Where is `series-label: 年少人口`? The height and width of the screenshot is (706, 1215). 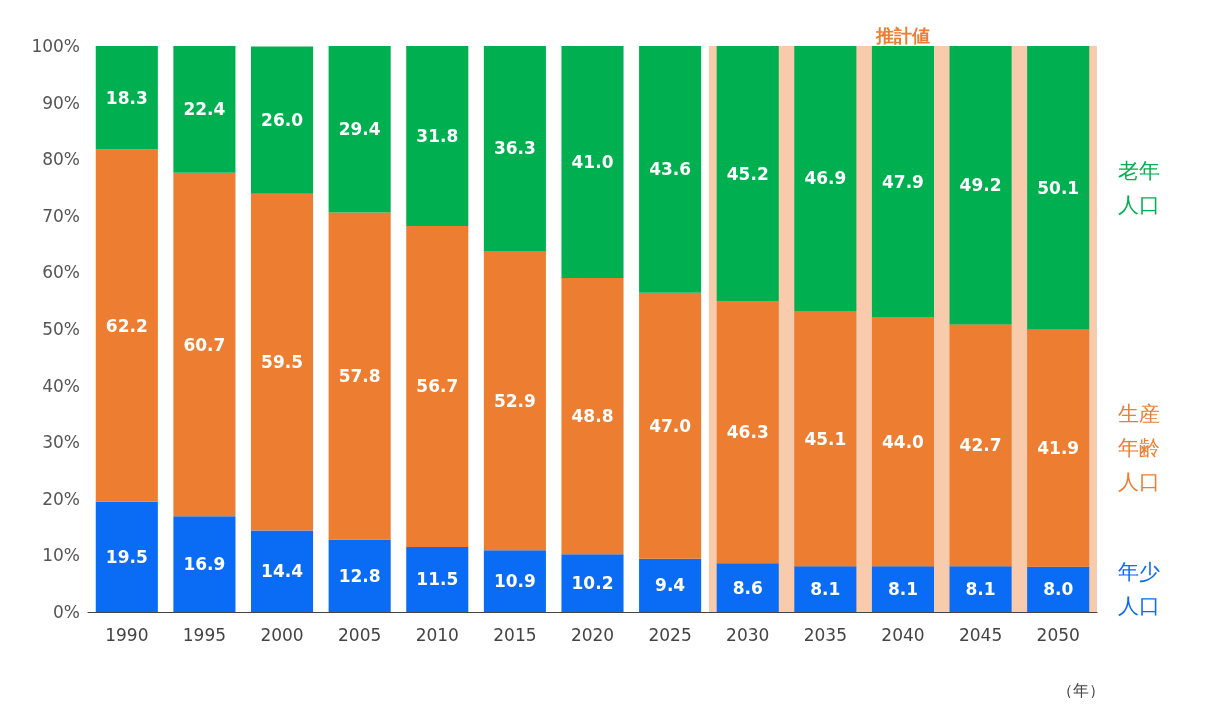
series-label: 年少人口 is located at coordinates (1139, 589).